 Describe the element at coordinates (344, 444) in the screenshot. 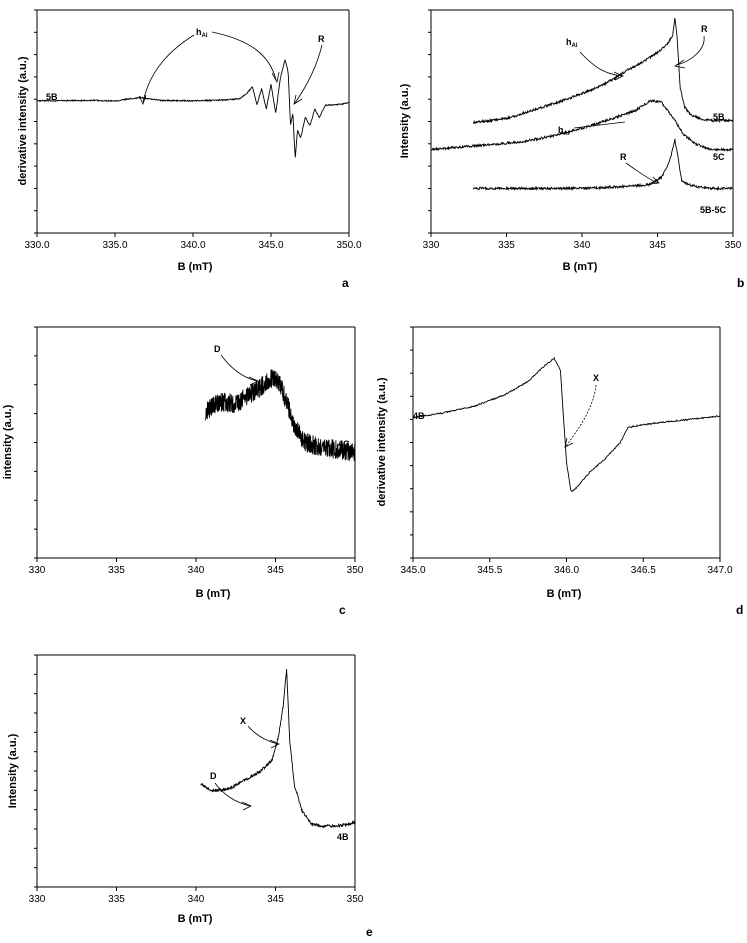

I see `series-label-4c: 4C` at that location.